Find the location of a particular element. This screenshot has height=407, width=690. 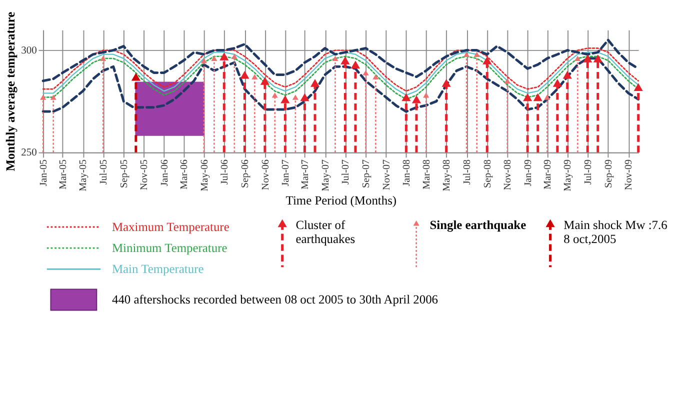

x-tick-label: Sep-05 is located at coordinates (124, 174).